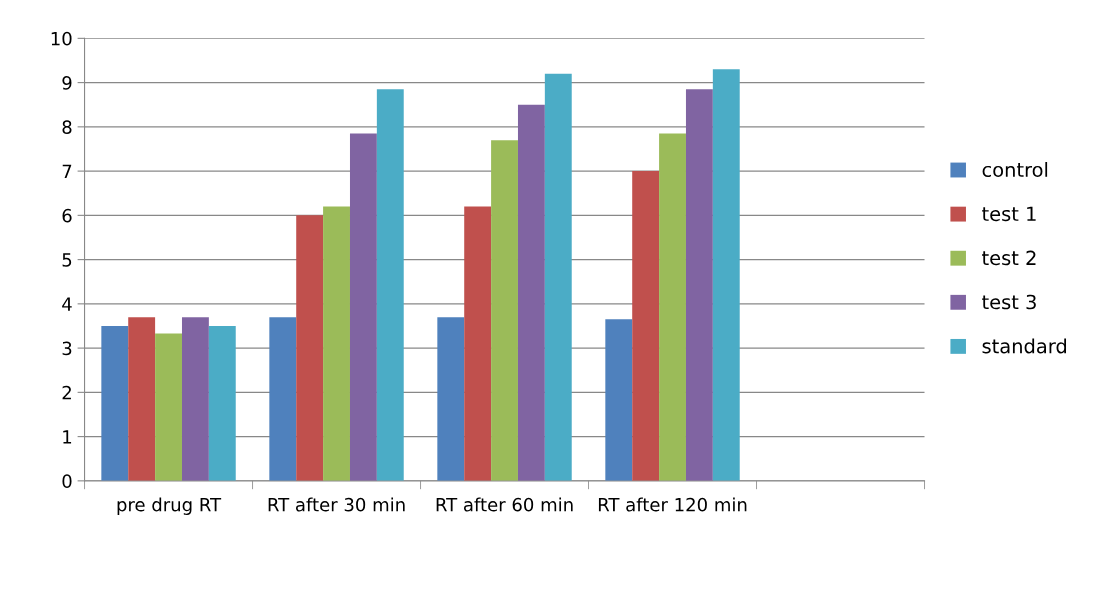 The height and width of the screenshot is (590, 1098). I want to click on y-tick-label: 2, so click(66, 392).